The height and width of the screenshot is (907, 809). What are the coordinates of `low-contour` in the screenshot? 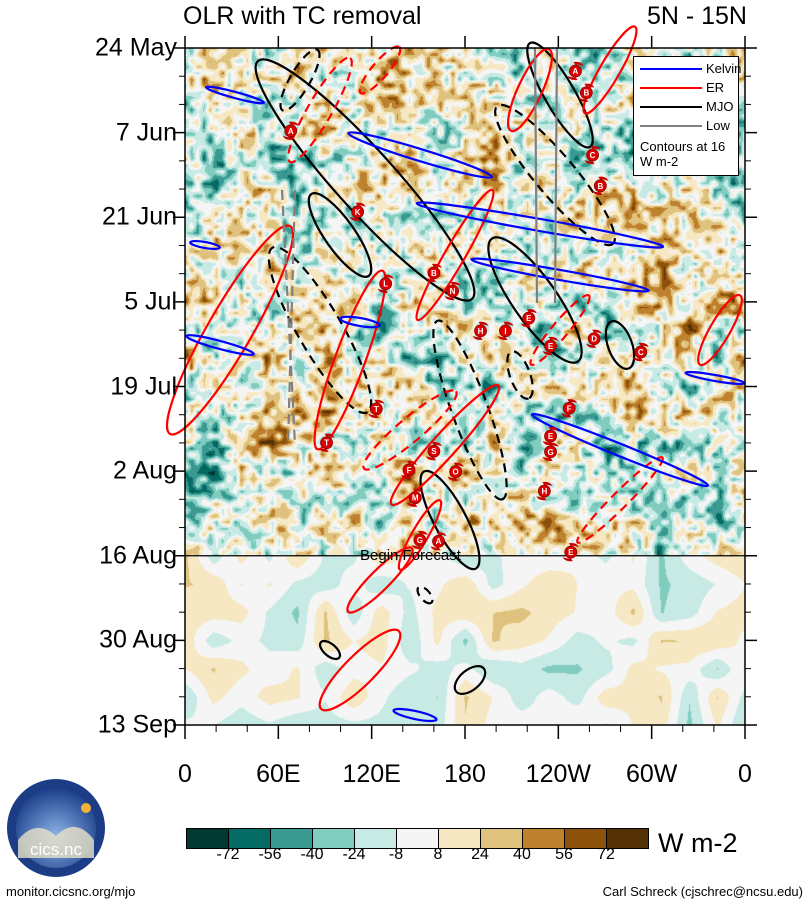 It's located at (288, 317).